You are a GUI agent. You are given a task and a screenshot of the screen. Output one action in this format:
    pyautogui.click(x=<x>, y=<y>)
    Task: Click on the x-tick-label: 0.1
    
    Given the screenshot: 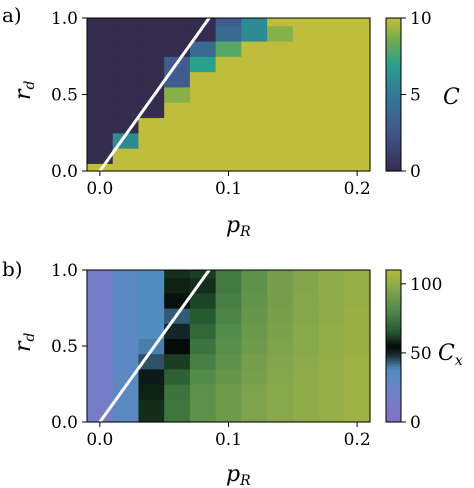 What is the action you would take?
    pyautogui.click(x=228, y=440)
    